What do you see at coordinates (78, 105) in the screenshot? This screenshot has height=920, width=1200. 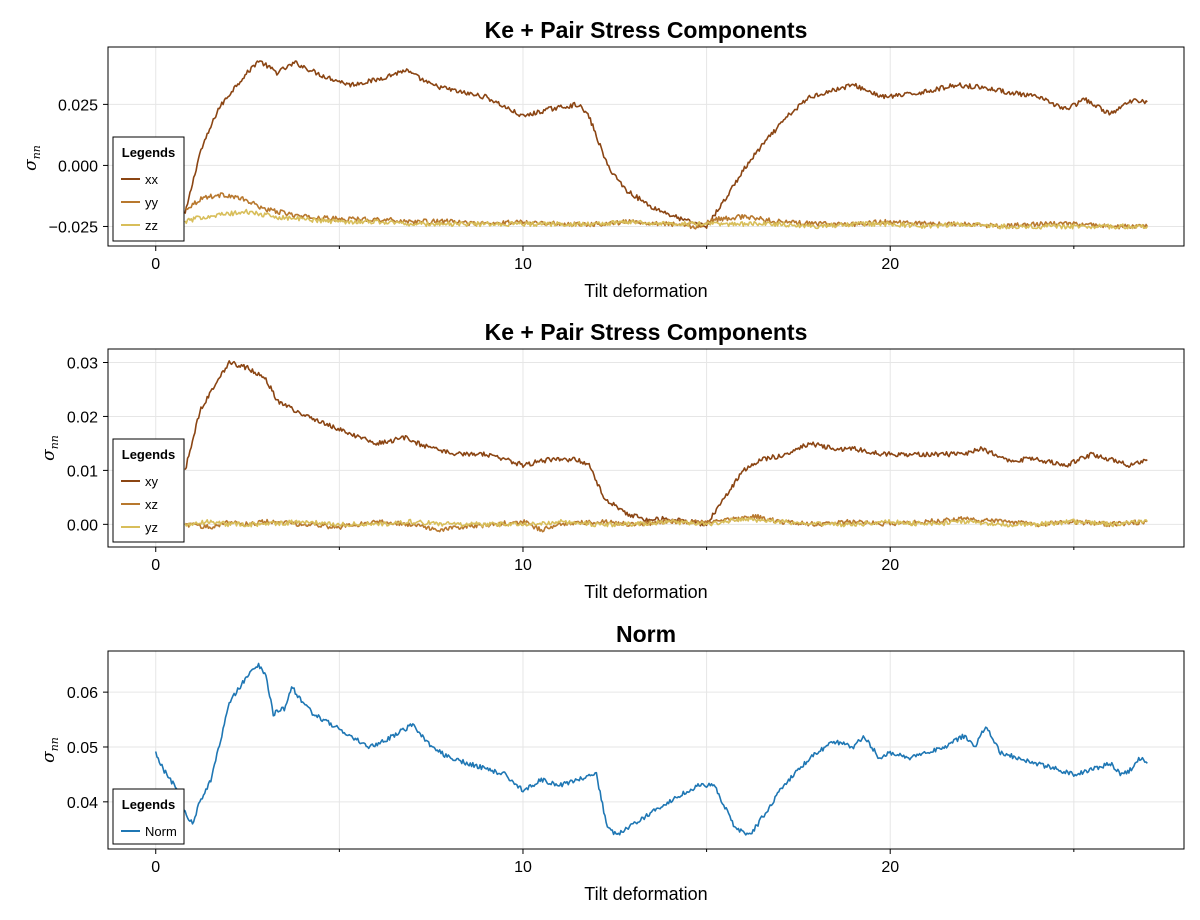 I see `y-tick-label: 0.025` at bounding box center [78, 105].